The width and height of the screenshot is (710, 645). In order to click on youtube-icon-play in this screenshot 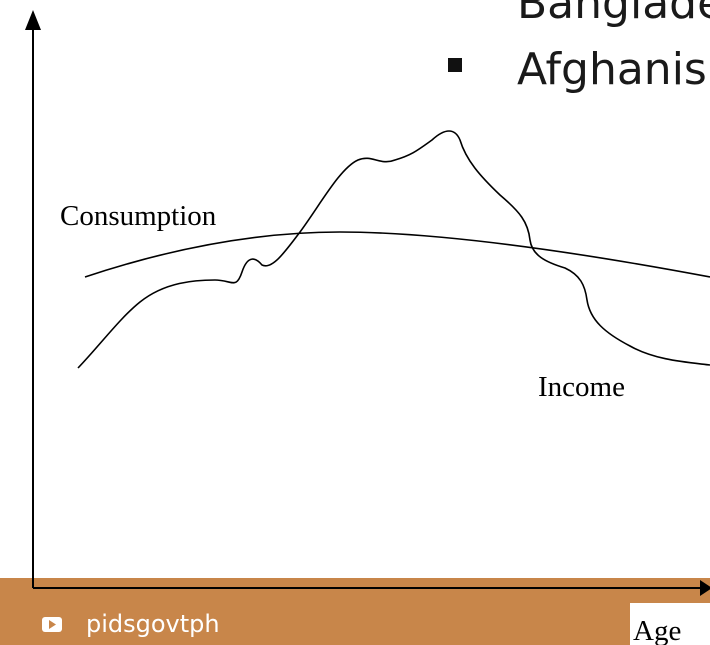, I will do `click(52, 624)`.